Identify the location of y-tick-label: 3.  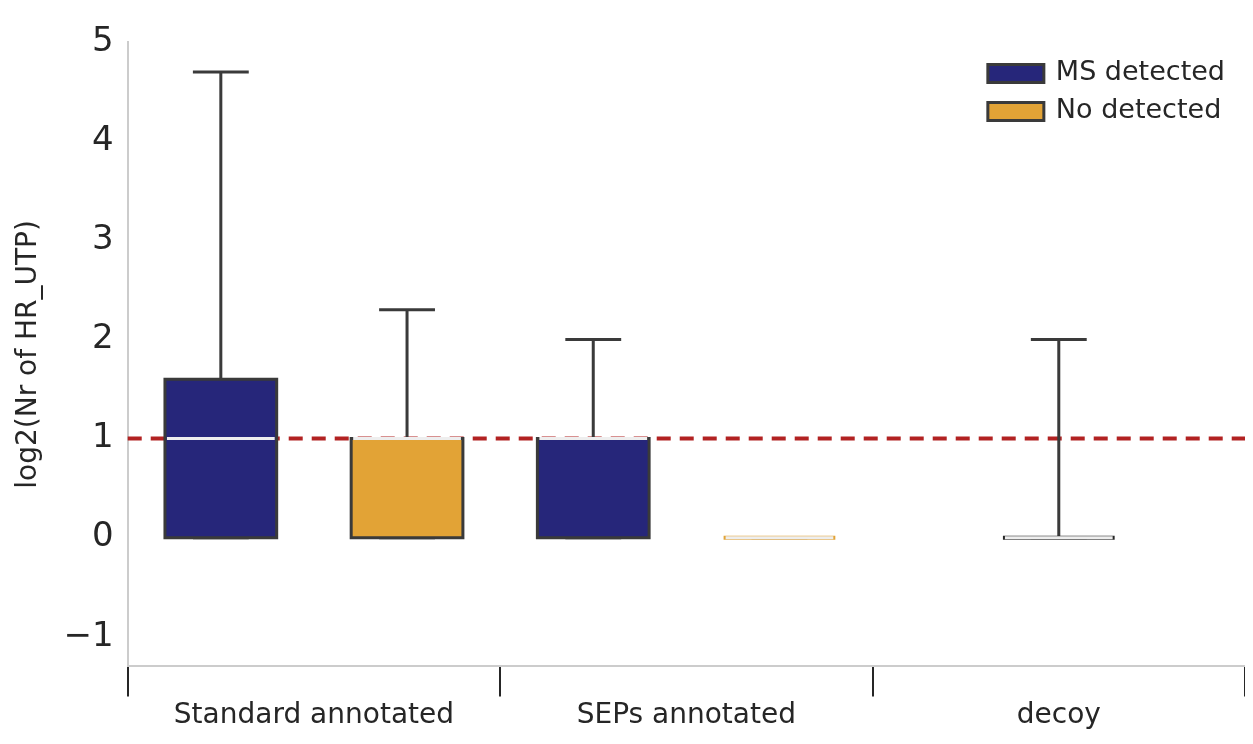
(103, 237).